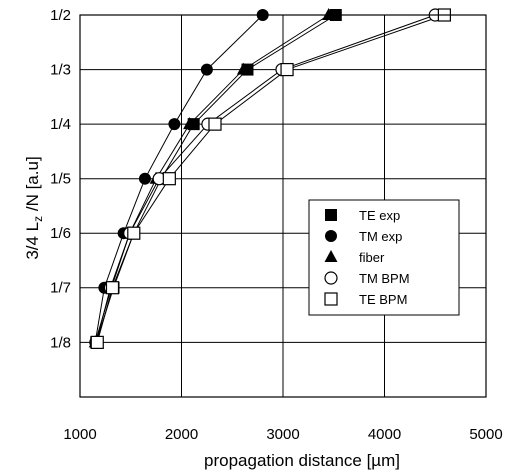 Image resolution: width=512 pixels, height=474 pixels. I want to click on y-axis-label: 3/4 Lz /N [a.u], so click(34, 207).